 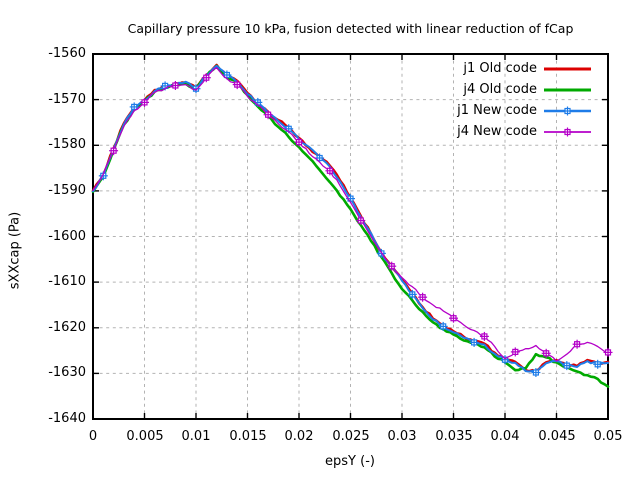 What do you see at coordinates (145, 436) in the screenshot?
I see `x-tick-label: 0.005` at bounding box center [145, 436].